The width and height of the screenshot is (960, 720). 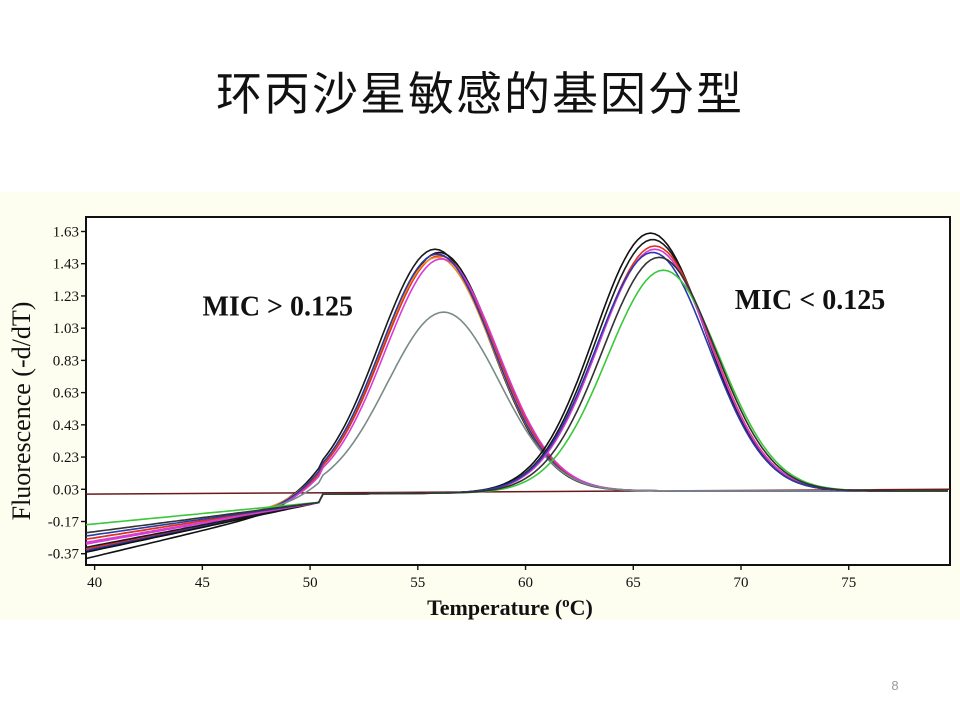 I want to click on y-tick-label: 1.03, so click(x=66, y=329).